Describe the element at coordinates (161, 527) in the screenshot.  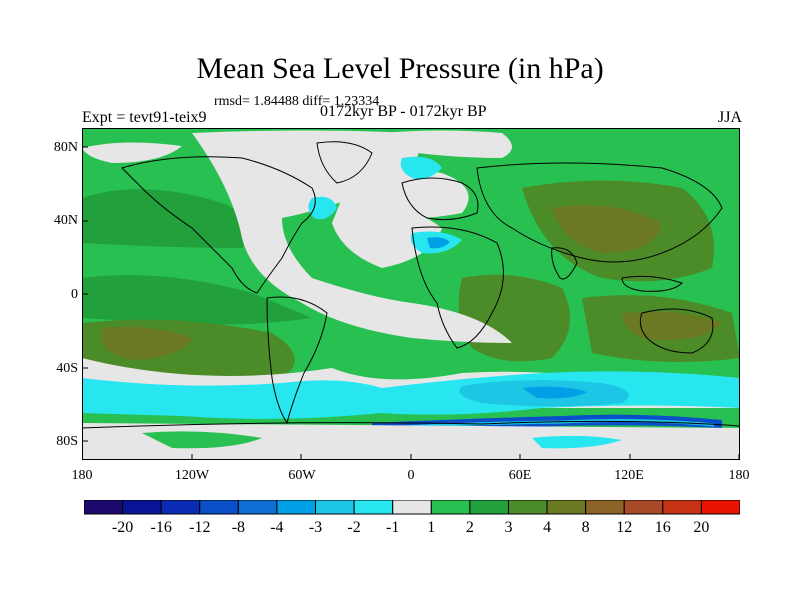
I see `colorbar-label: -16` at that location.